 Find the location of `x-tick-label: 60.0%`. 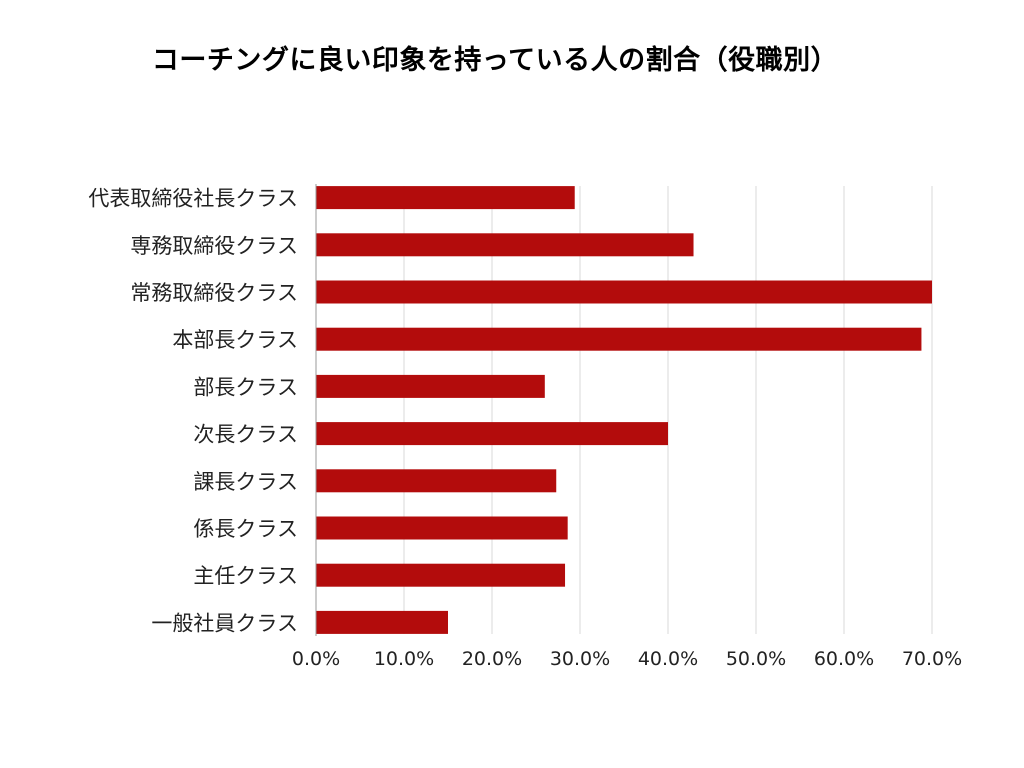

x-tick-label: 60.0% is located at coordinates (844, 659).